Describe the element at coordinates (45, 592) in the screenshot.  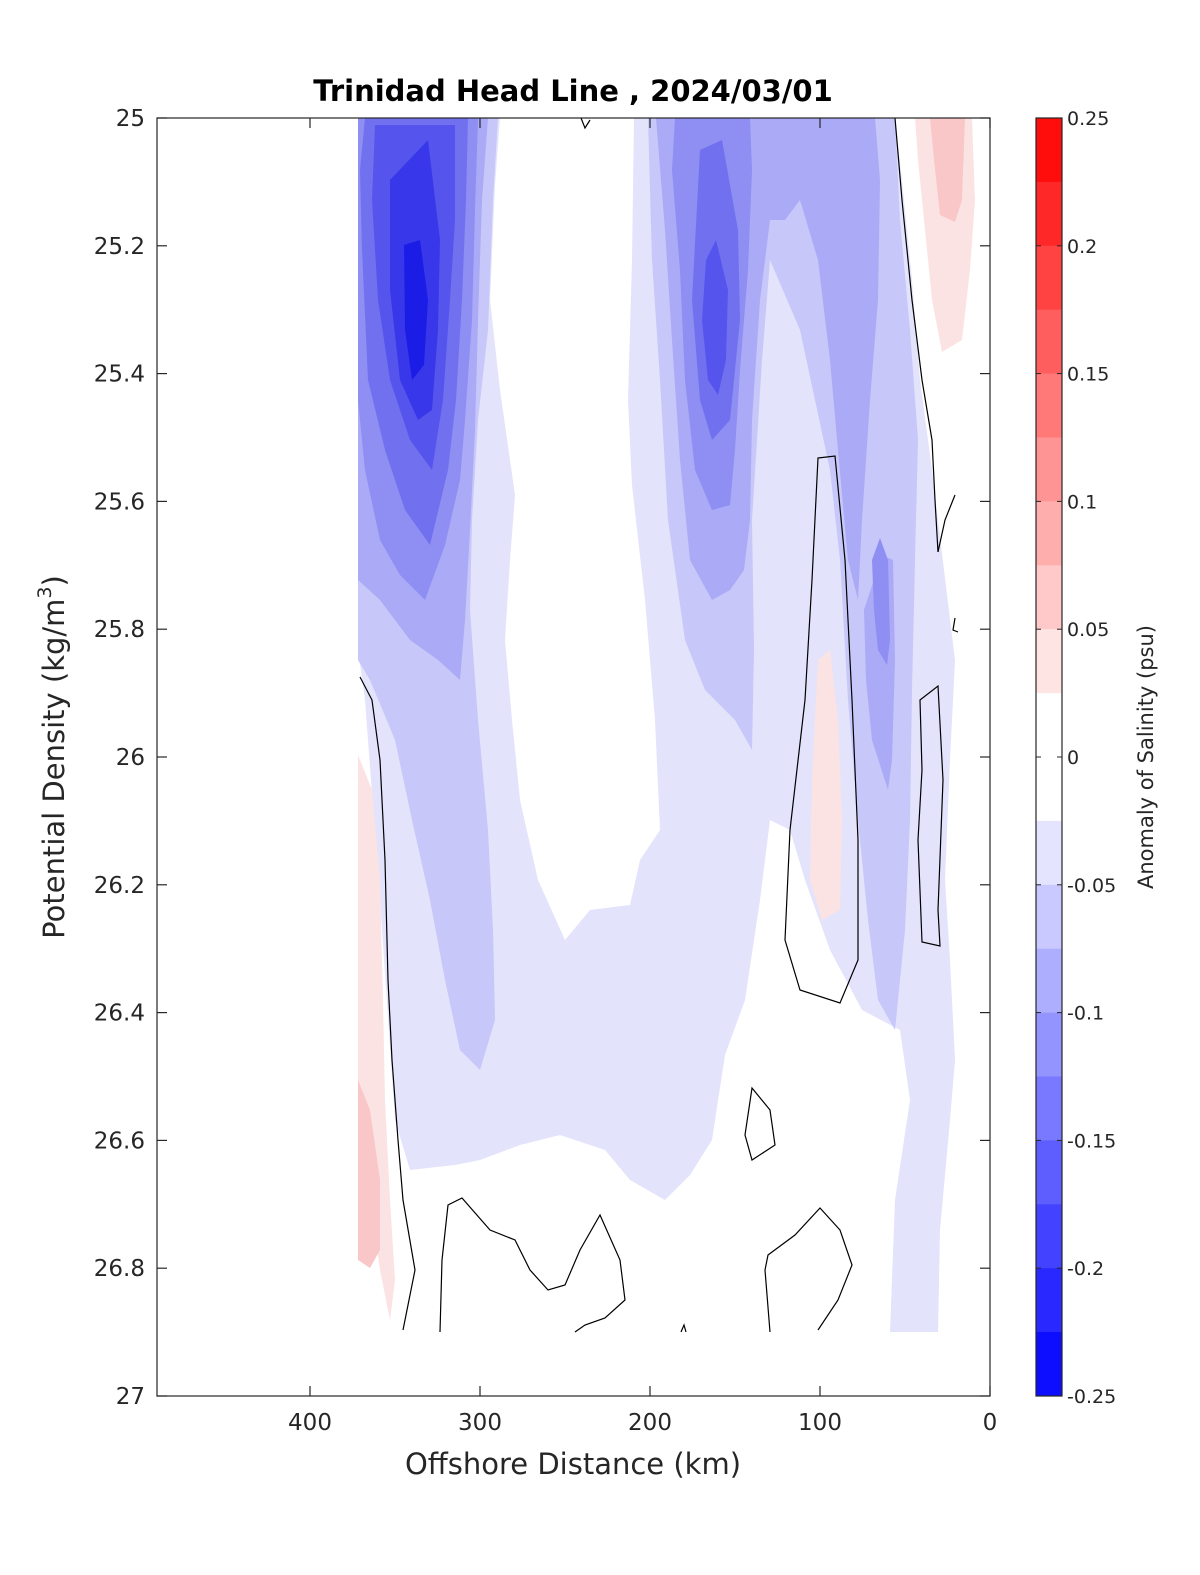
I see `y-axis-title-sup: 3` at that location.